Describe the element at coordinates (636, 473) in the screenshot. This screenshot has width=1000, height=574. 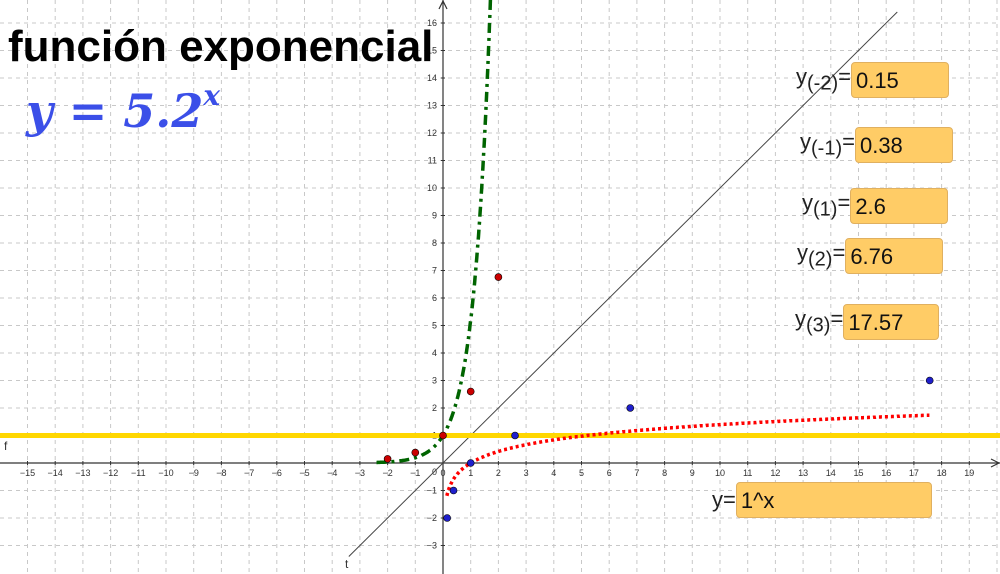
I see `x-tick-label: 7` at that location.